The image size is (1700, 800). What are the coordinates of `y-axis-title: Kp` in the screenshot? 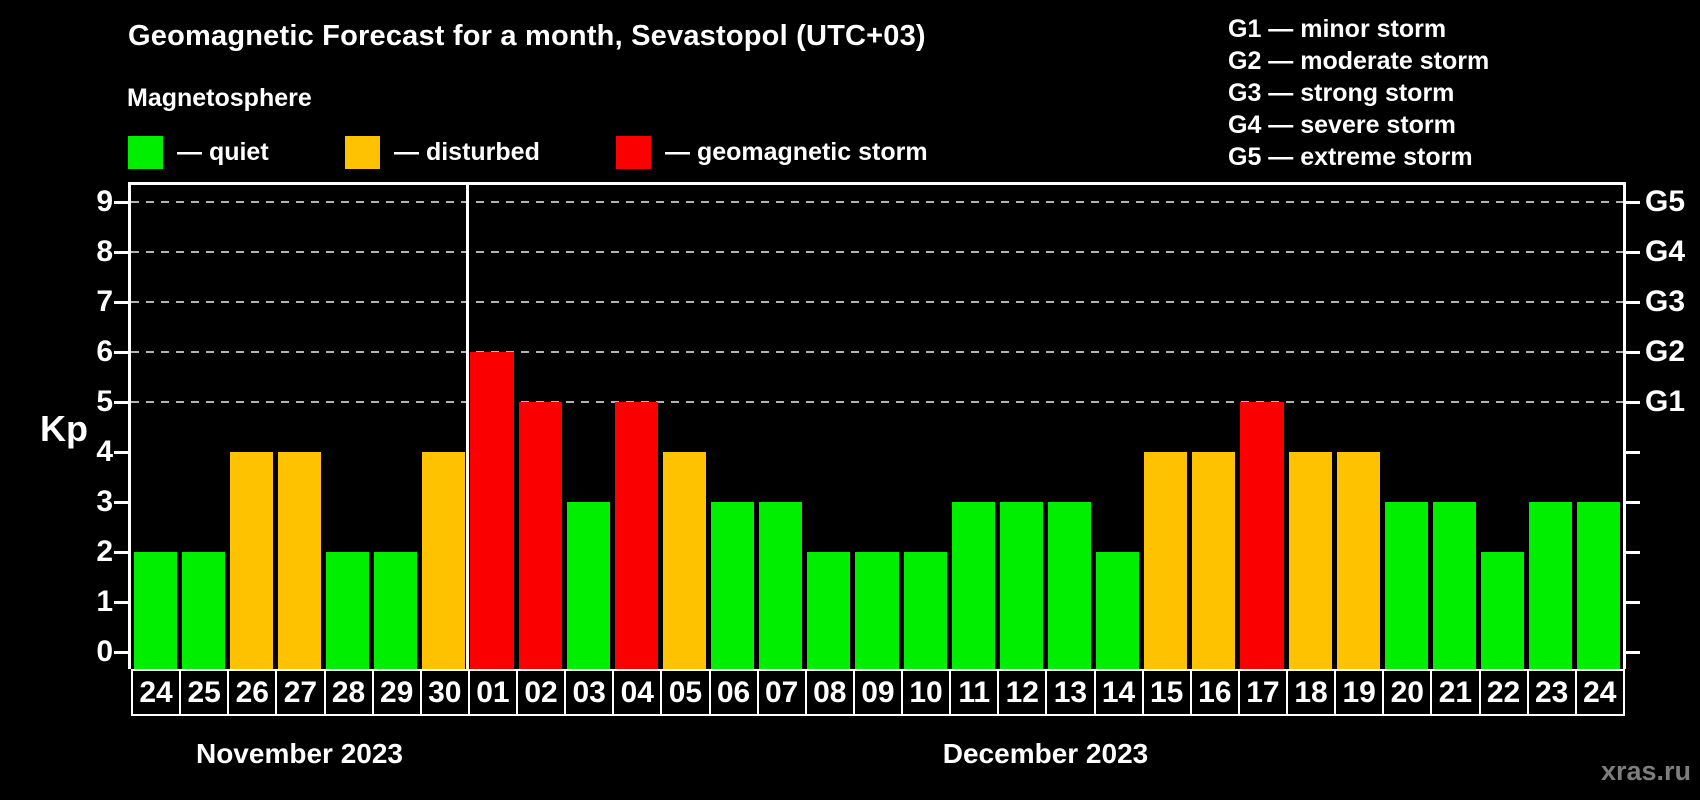 It's located at (64, 428).